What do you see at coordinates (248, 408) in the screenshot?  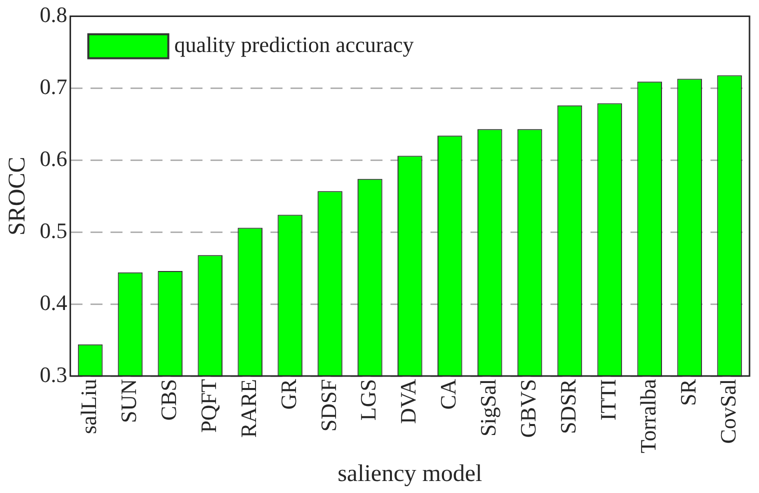 I see `x-tick-label: RARE` at bounding box center [248, 408].